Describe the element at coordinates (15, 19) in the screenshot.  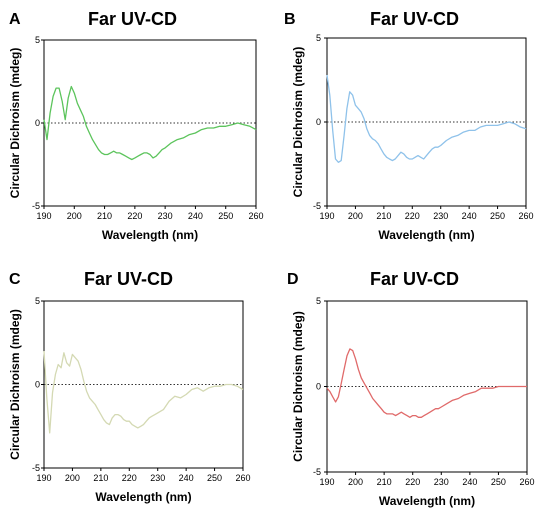
I see `panel-letter: A` at that location.